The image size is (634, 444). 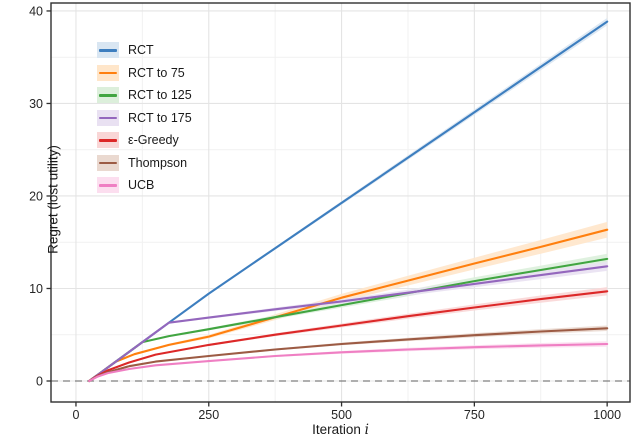 I want to click on legend-item-rct: RCT, so click(x=144, y=50).